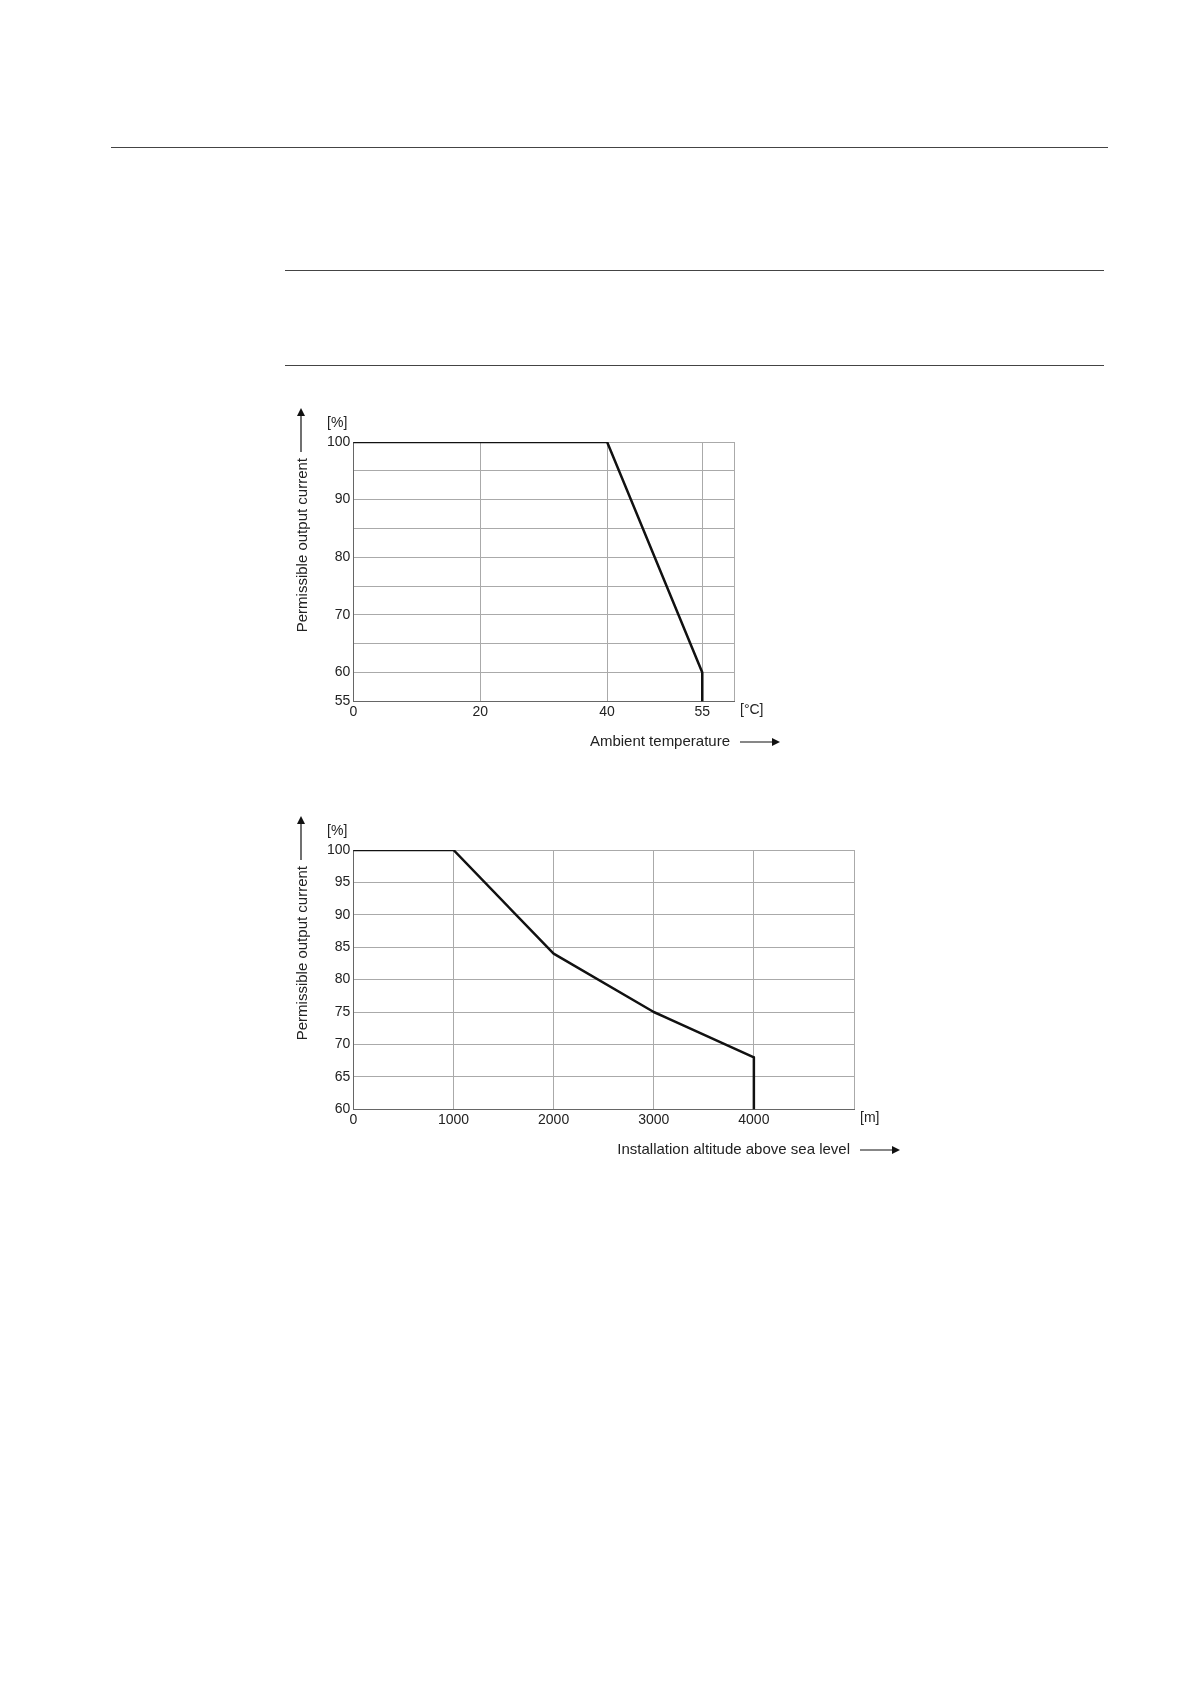  I want to click on x-tick-label: 1000, so click(453, 1119).